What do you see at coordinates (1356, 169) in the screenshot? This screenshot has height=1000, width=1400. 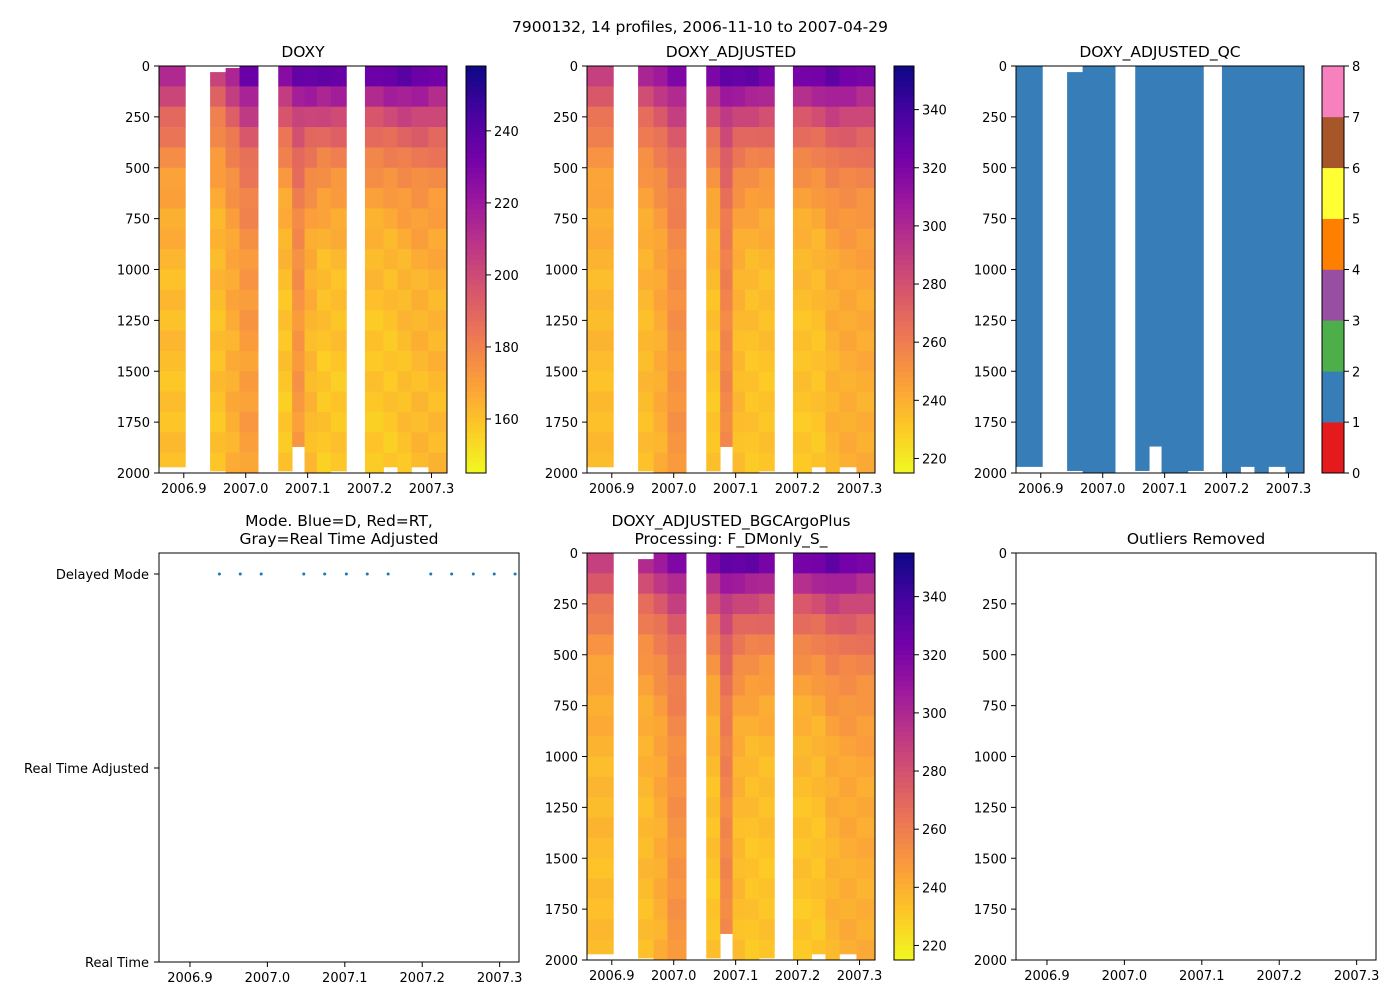 I see `colorbar-tick-label: 6` at bounding box center [1356, 169].